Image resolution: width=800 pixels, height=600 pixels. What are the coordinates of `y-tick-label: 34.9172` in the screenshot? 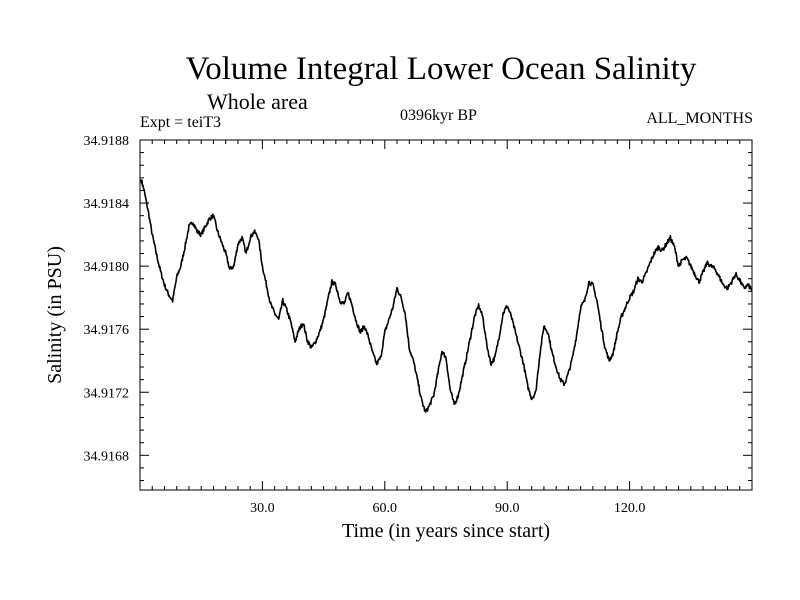 It's located at (107, 393).